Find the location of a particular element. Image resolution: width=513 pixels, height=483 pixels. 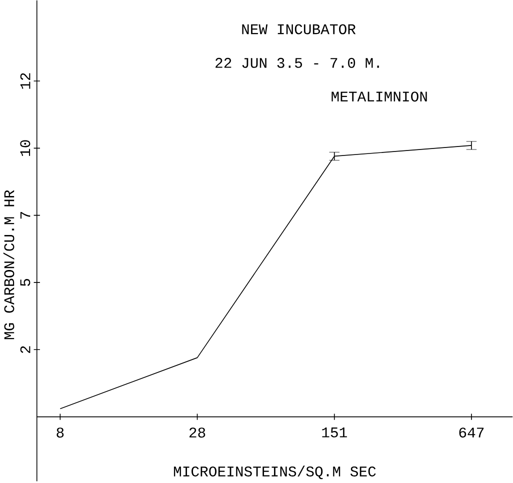

y-axis-title: MG CARBON/CU.M HR is located at coordinates (8, 265).